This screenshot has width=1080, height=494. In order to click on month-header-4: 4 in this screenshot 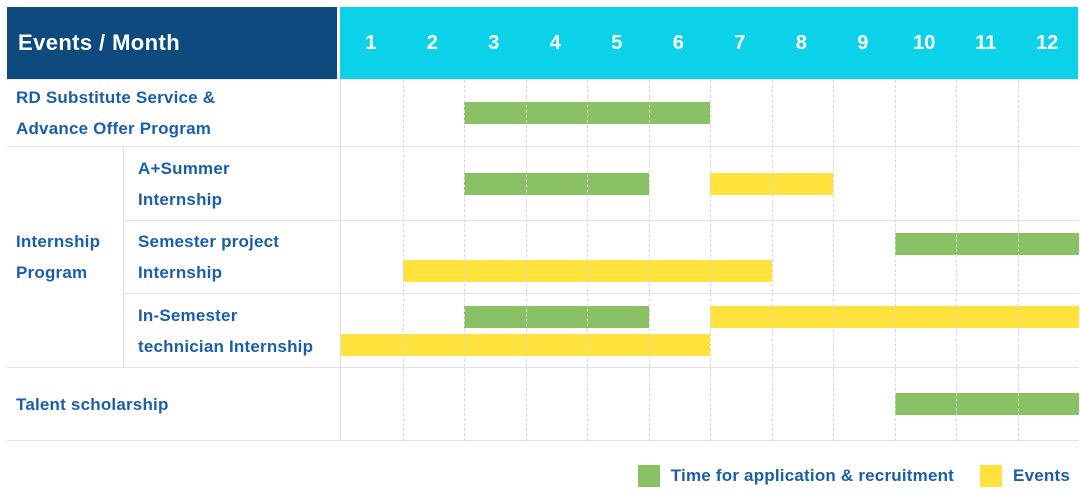, I will do `click(555, 42)`.